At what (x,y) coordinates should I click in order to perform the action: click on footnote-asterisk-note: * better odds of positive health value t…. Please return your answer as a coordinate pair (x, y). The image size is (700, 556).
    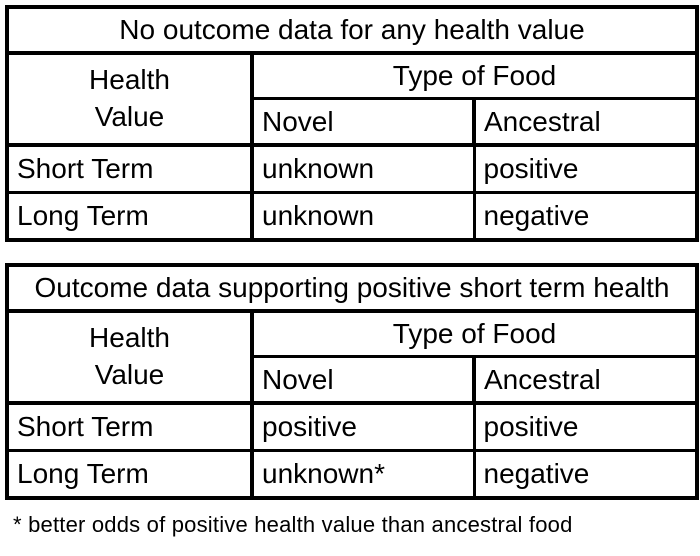
    Looking at the image, I should click on (293, 524).